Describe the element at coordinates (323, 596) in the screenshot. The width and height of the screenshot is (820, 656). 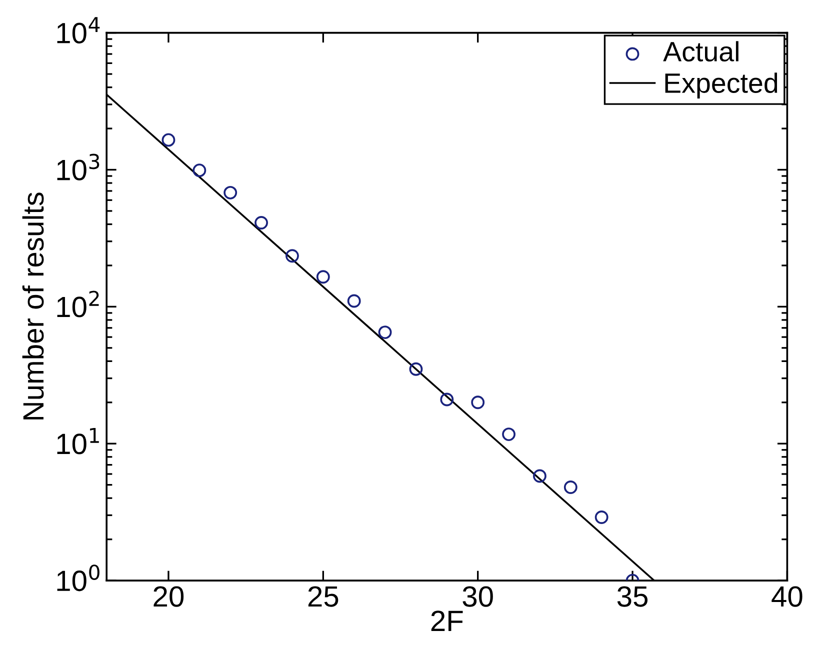
I see `x-tick-label: 25` at that location.